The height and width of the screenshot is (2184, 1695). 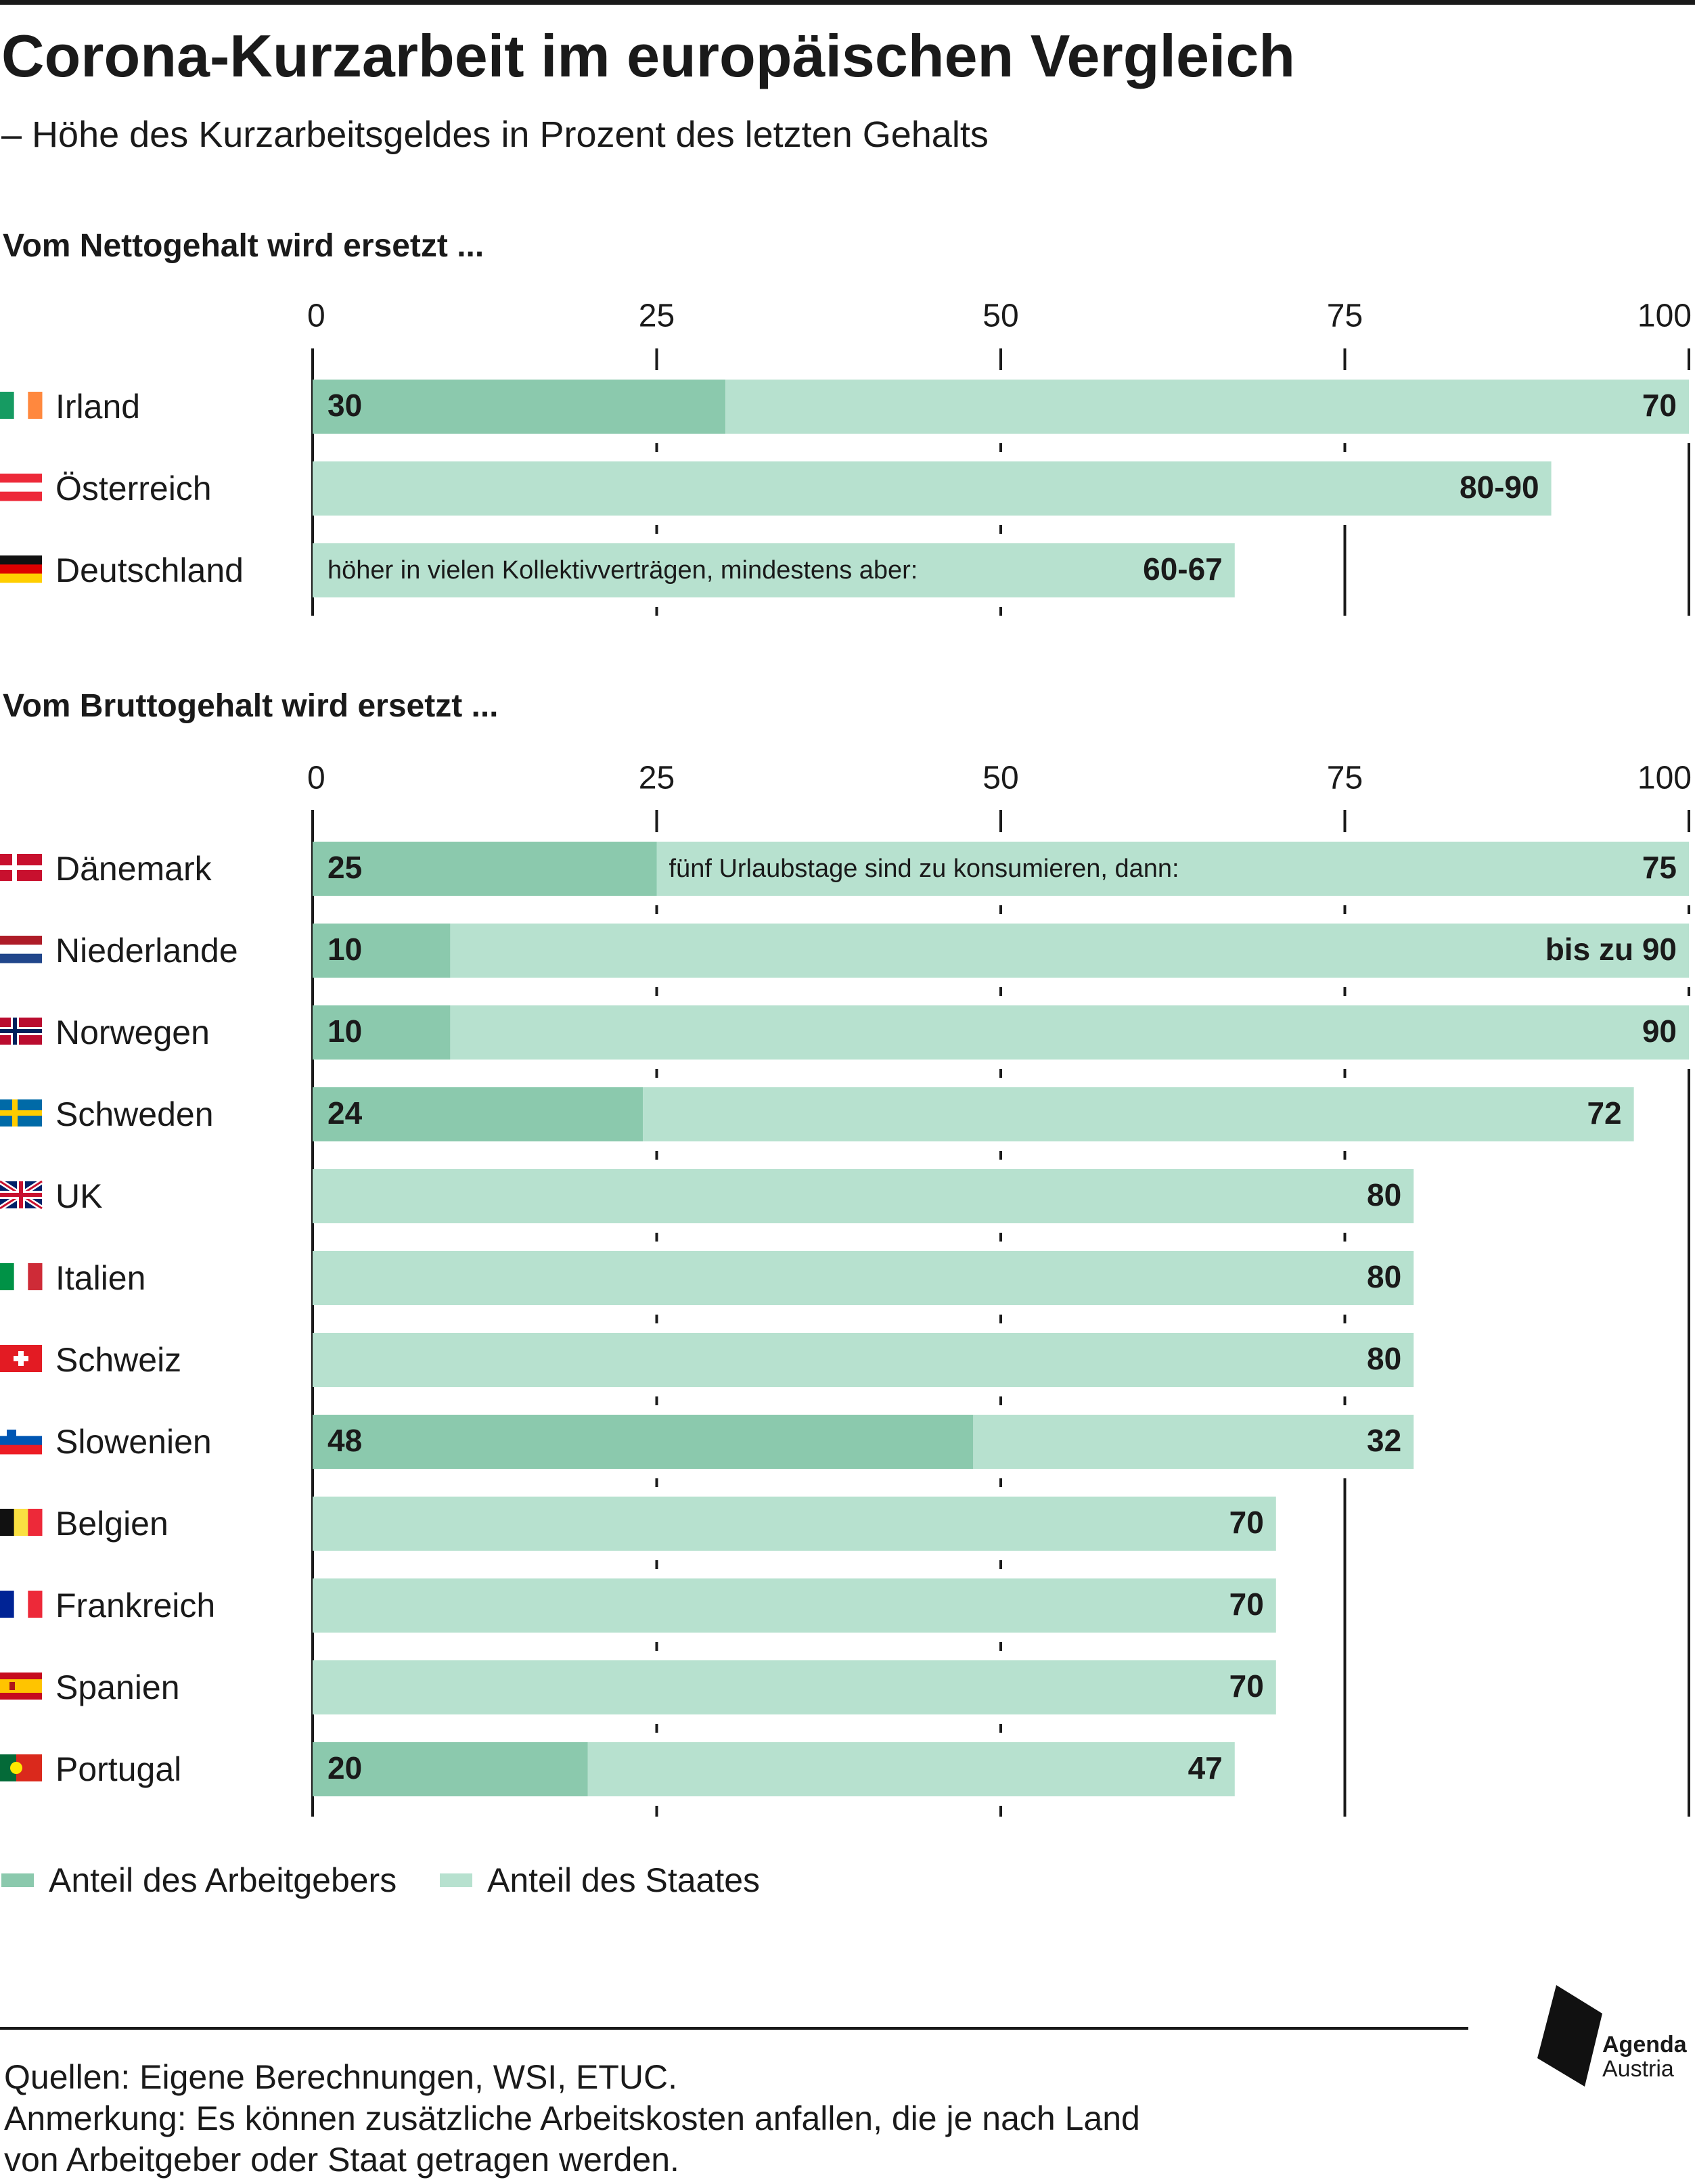 What do you see at coordinates (344, 406) in the screenshot?
I see `value-label-employer: 30` at bounding box center [344, 406].